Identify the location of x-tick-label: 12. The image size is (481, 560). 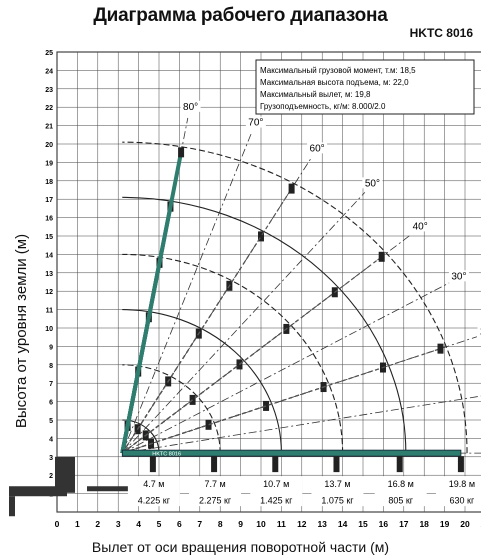
(302, 524).